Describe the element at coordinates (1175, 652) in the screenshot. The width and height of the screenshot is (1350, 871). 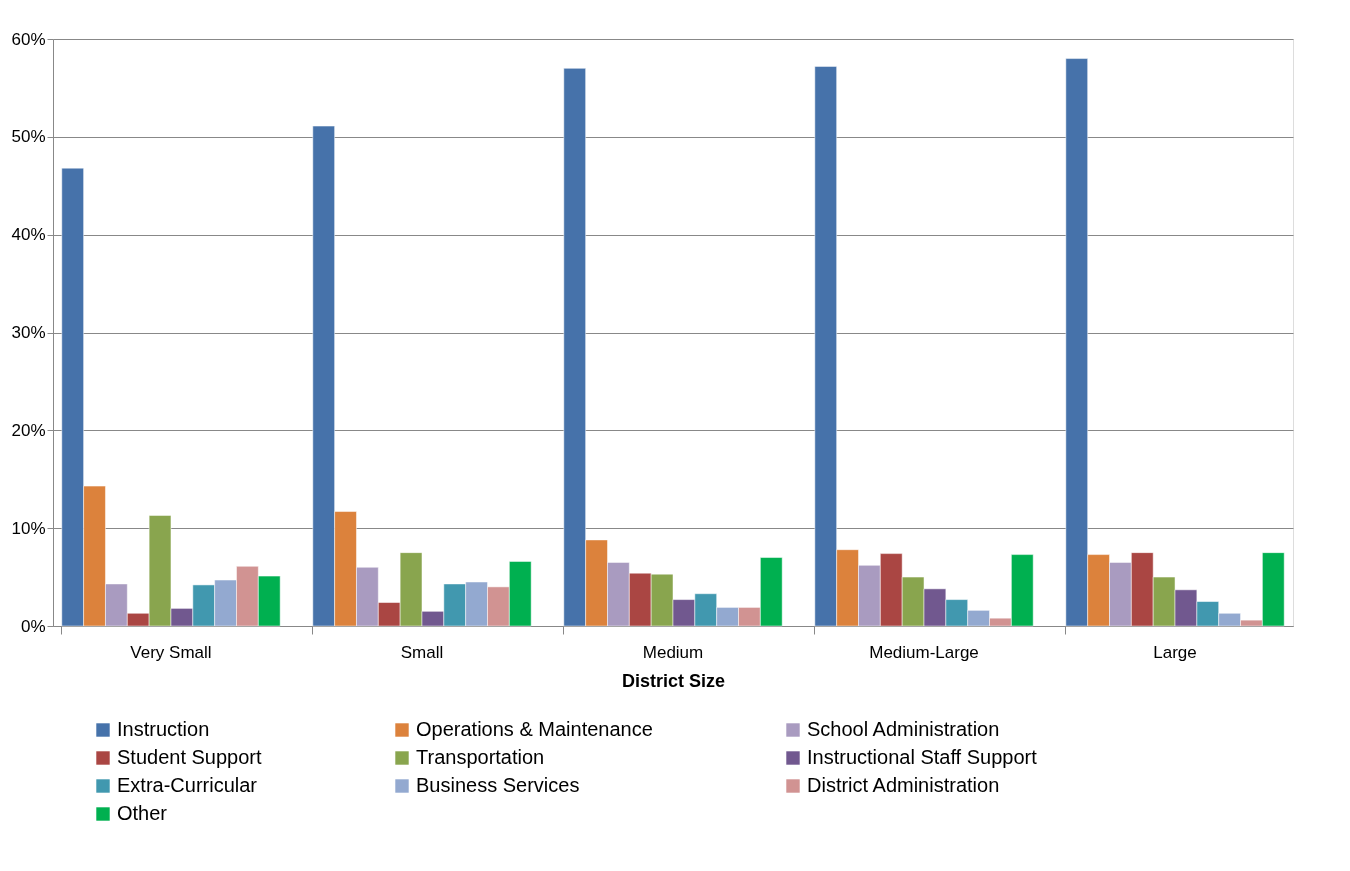
I see `x-tick-label: Large` at that location.